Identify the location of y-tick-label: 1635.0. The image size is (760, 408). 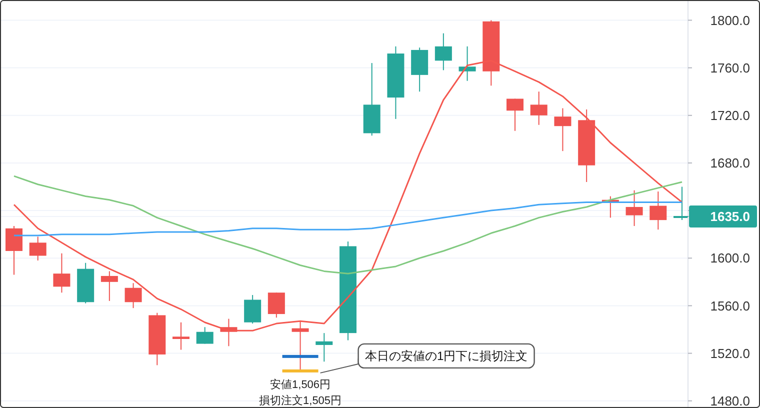
(730, 216).